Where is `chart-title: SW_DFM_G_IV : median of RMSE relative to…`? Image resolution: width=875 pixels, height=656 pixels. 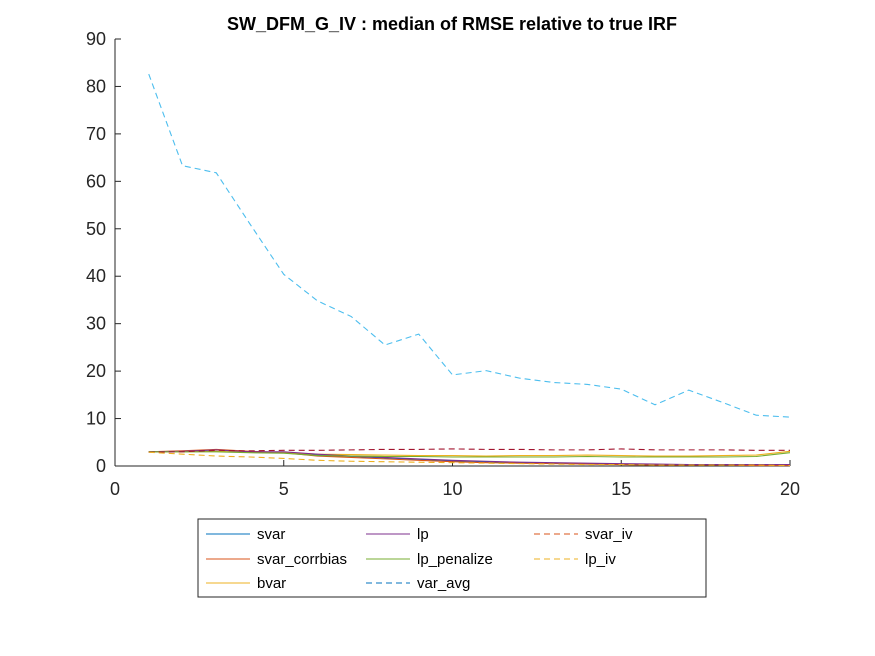 chart-title: SW_DFM_G_IV : median of RMSE relative to… is located at coordinates (452, 24).